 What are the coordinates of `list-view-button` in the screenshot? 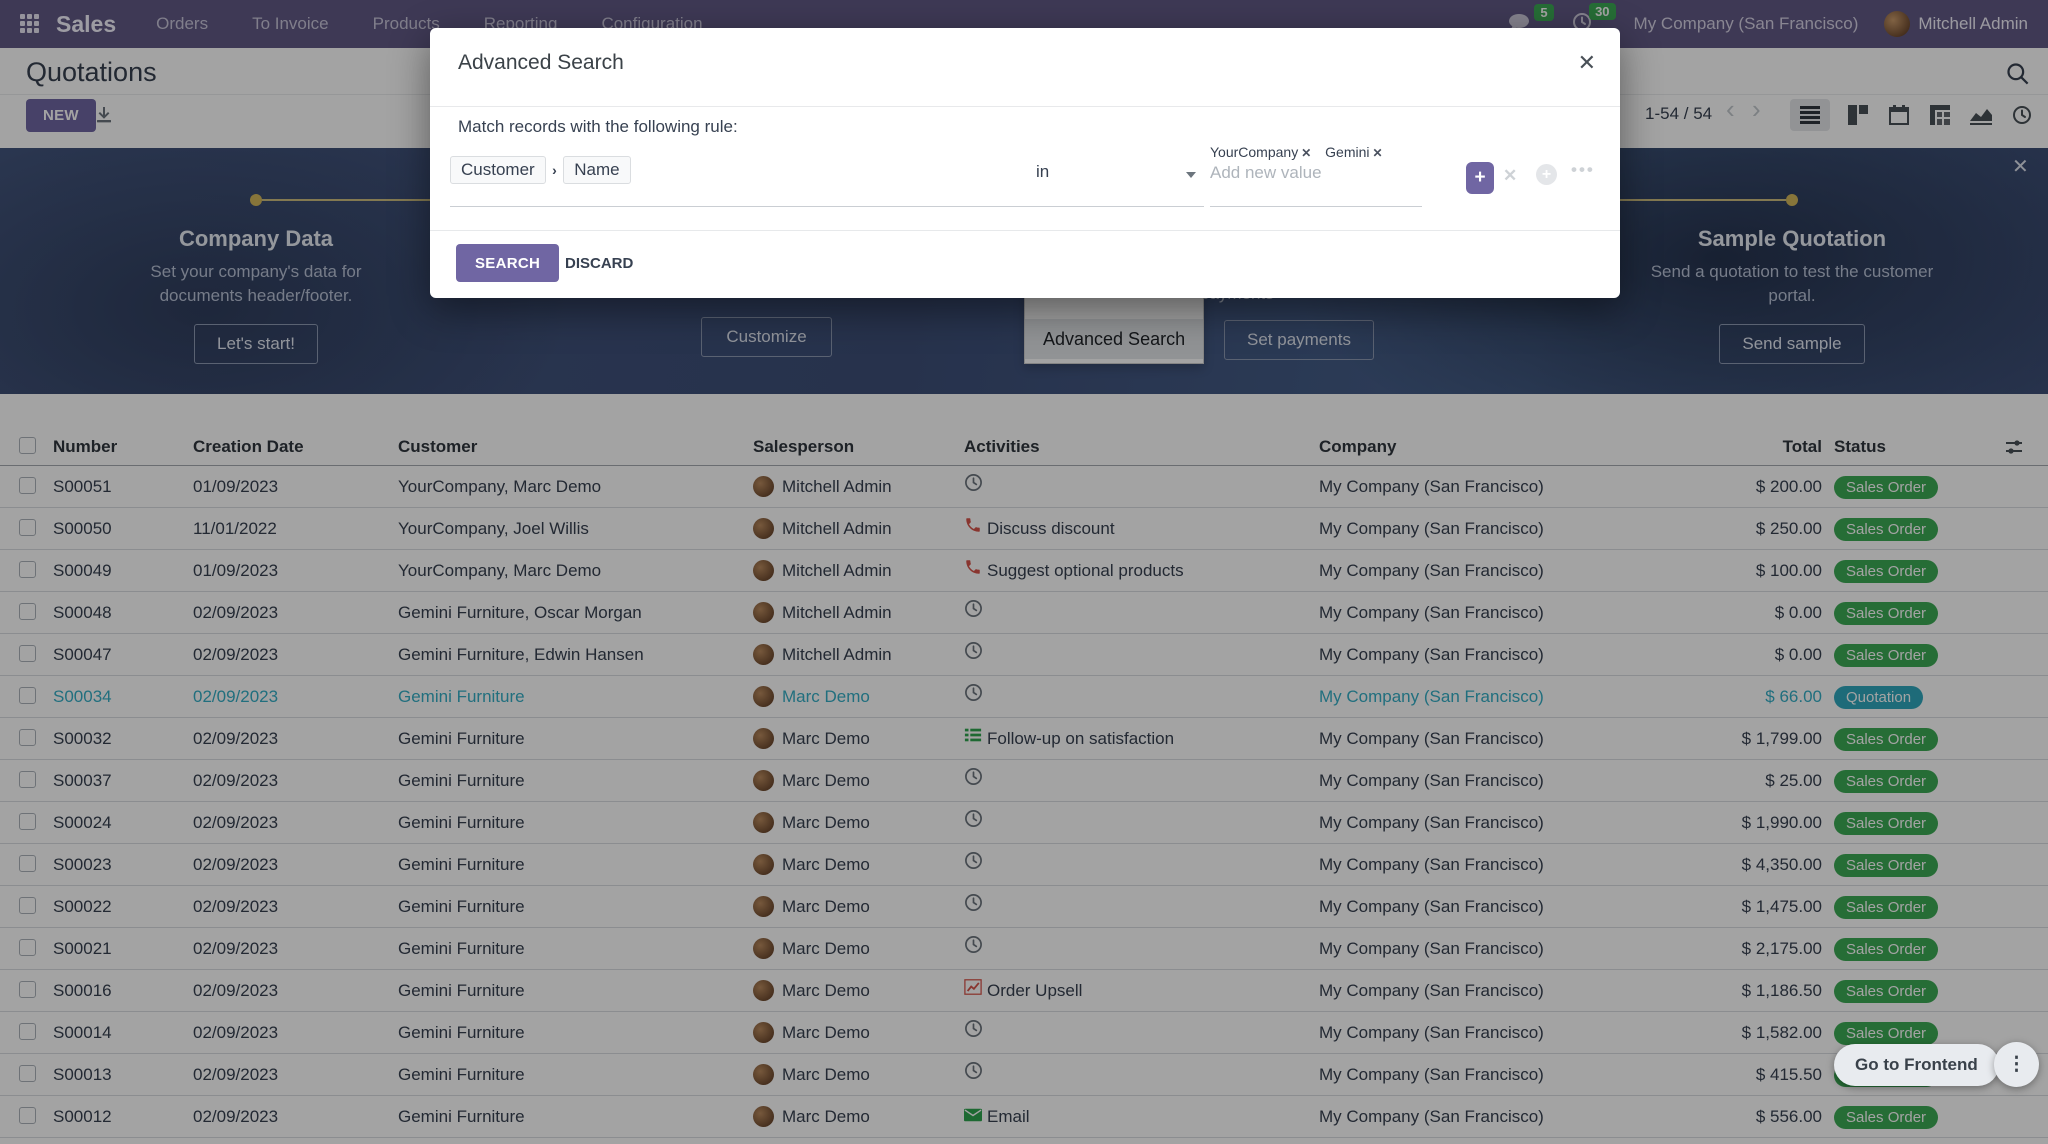 It's located at (1810, 115).